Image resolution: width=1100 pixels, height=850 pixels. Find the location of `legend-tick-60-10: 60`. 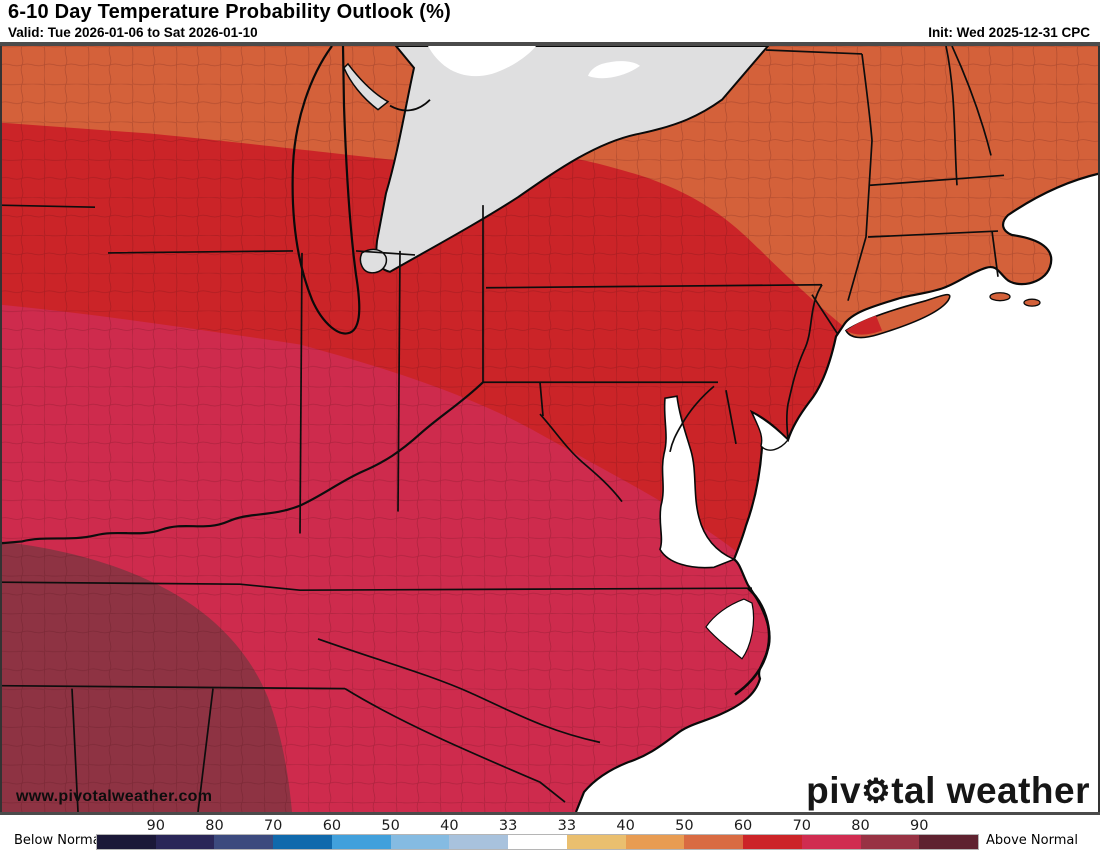

legend-tick-60-10: 60 is located at coordinates (743, 826).